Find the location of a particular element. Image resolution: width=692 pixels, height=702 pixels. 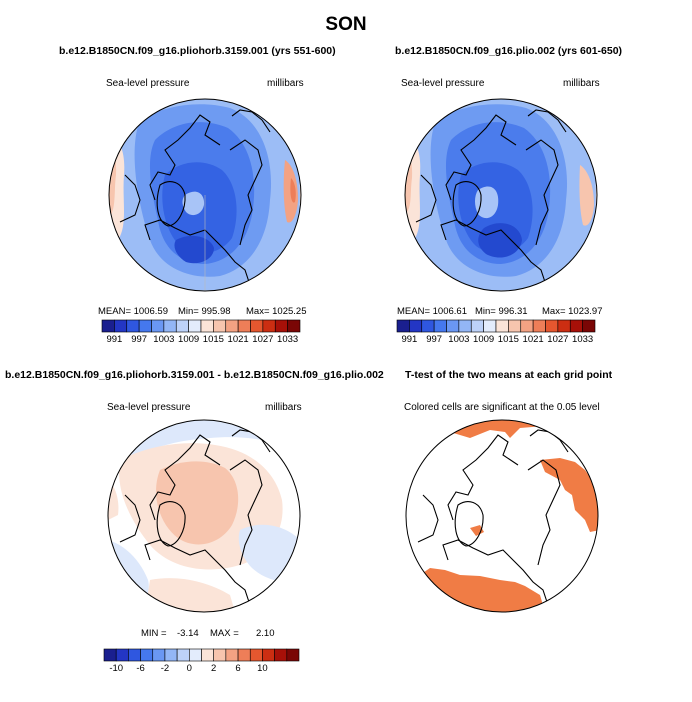

panel2-colorbar-tick-label: 991 is located at coordinates (409, 339).